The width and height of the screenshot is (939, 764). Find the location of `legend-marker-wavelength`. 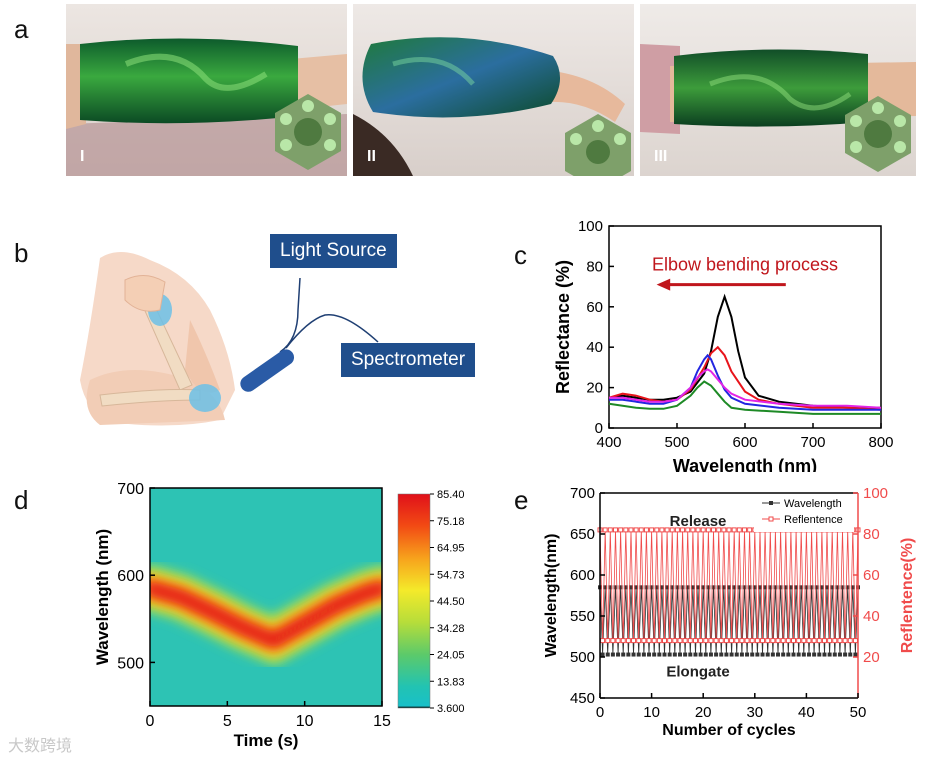

legend-marker-wavelength is located at coordinates (771, 503).